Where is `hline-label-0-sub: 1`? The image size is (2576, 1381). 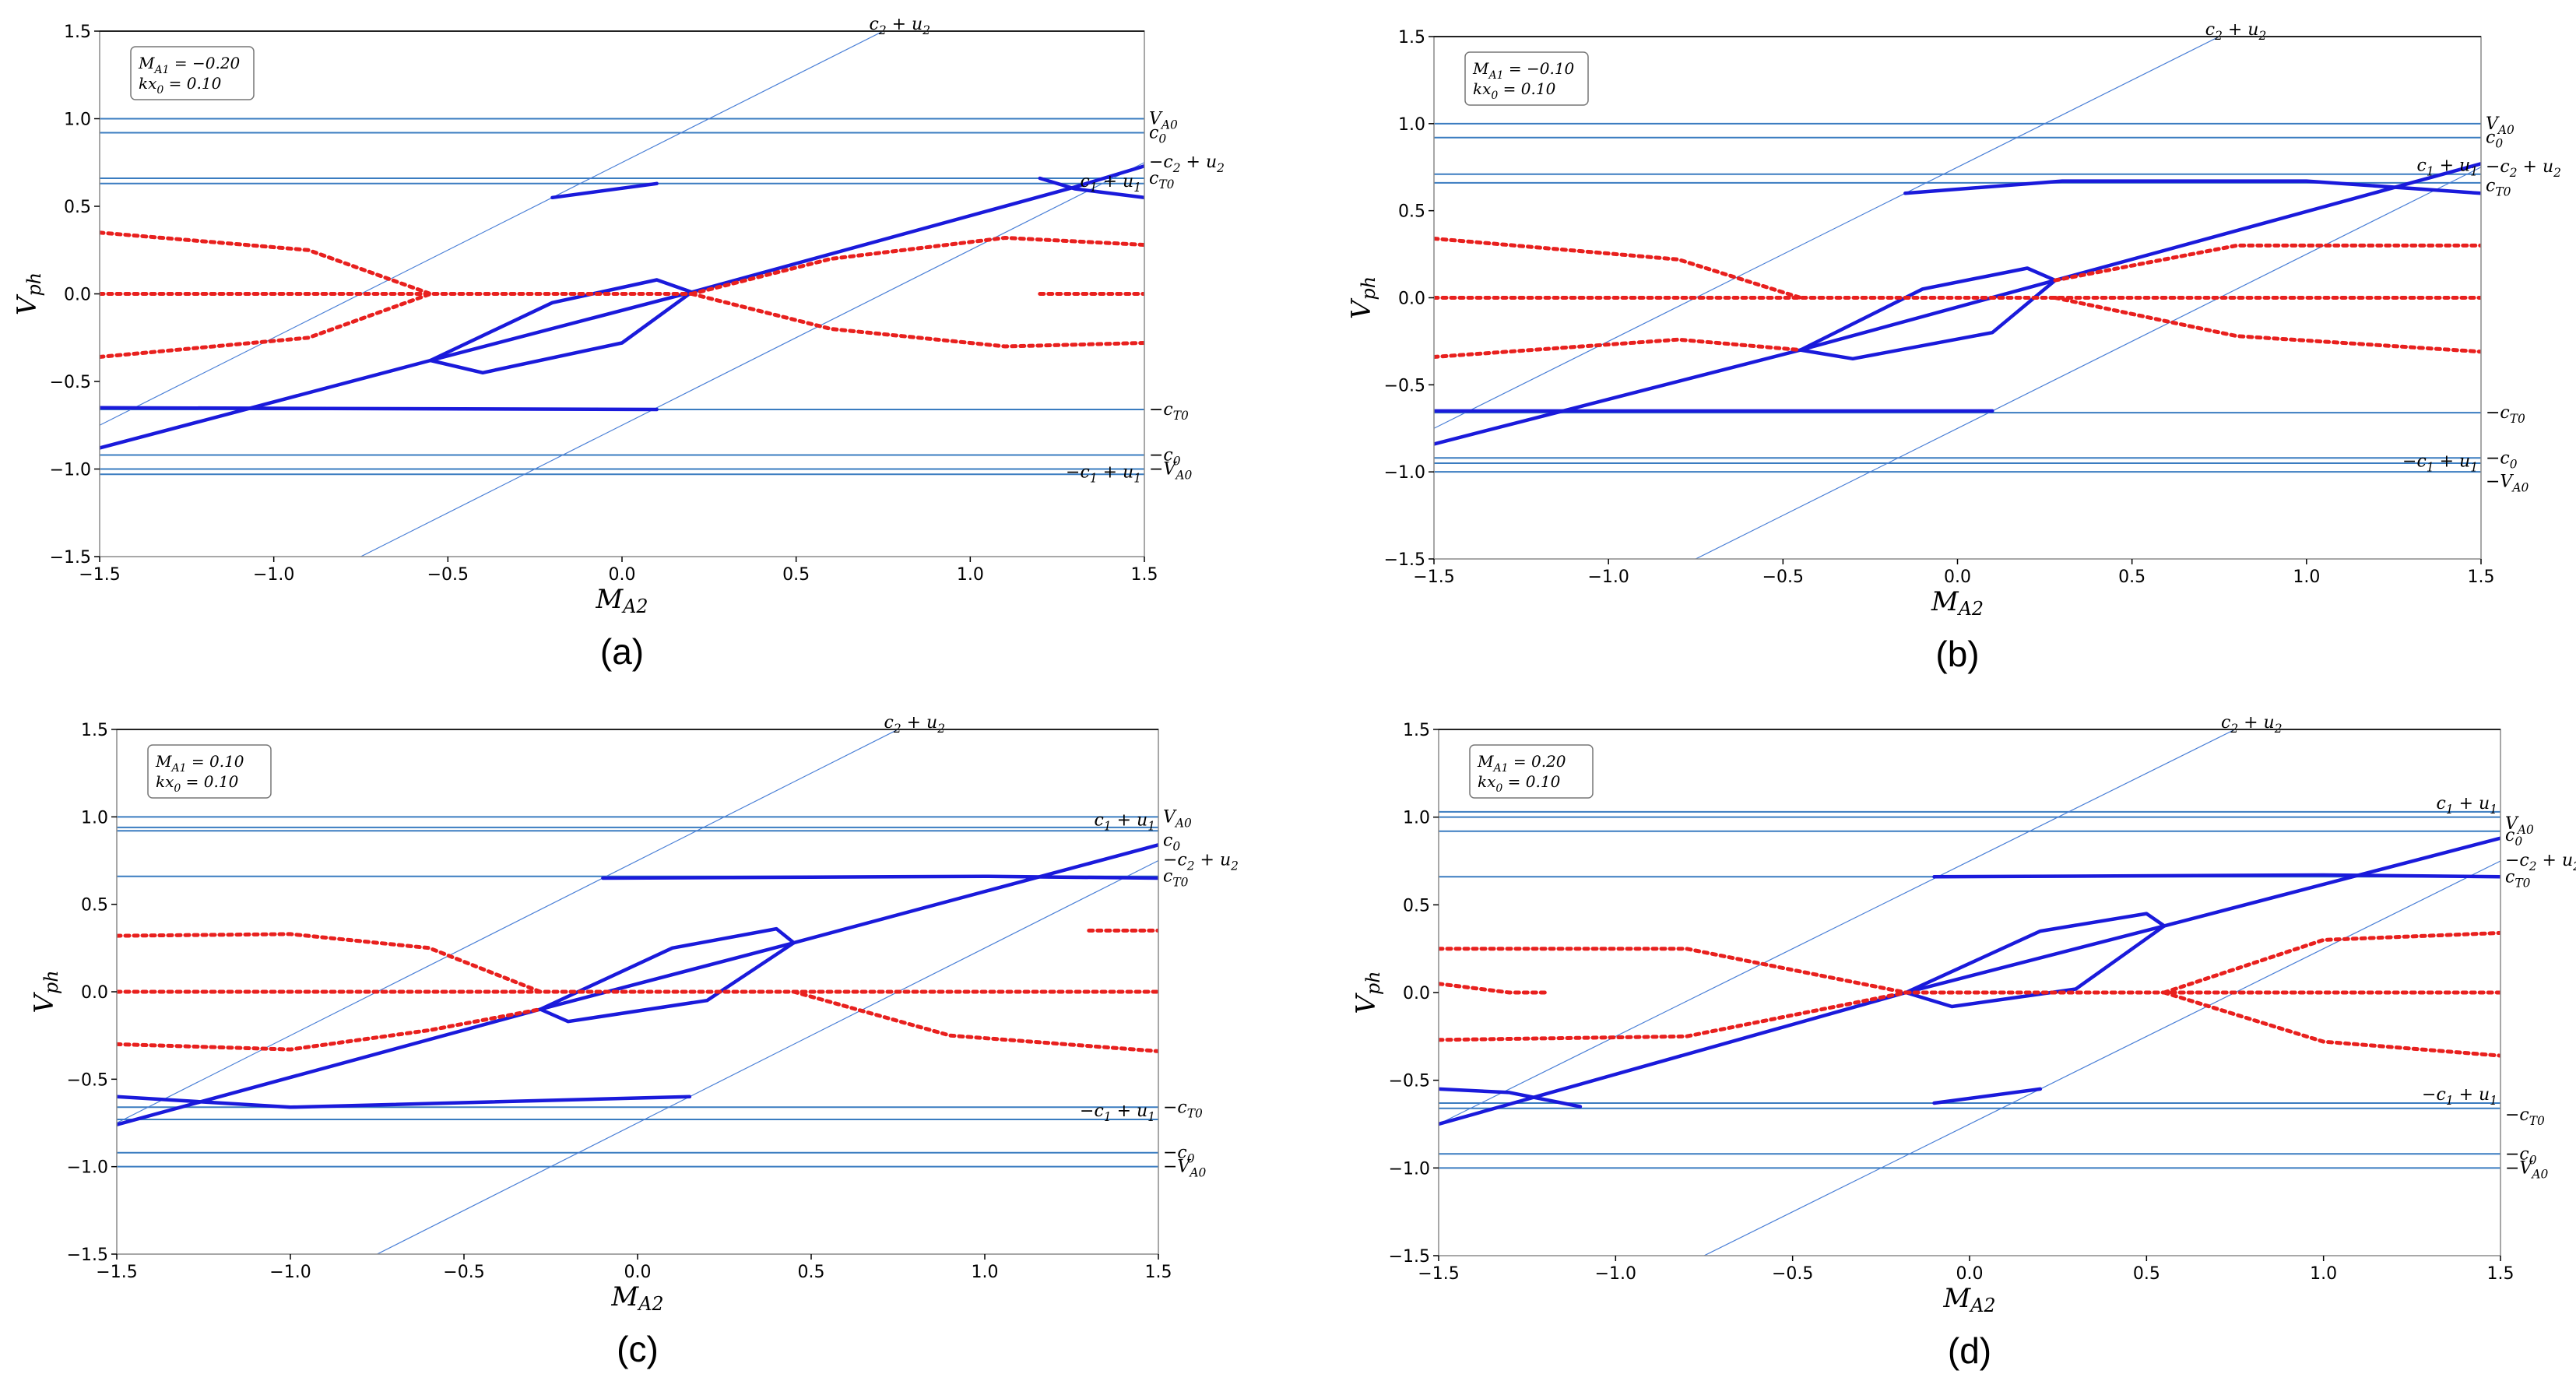
hline-label-0-sub: 1 is located at coordinates (2493, 810).